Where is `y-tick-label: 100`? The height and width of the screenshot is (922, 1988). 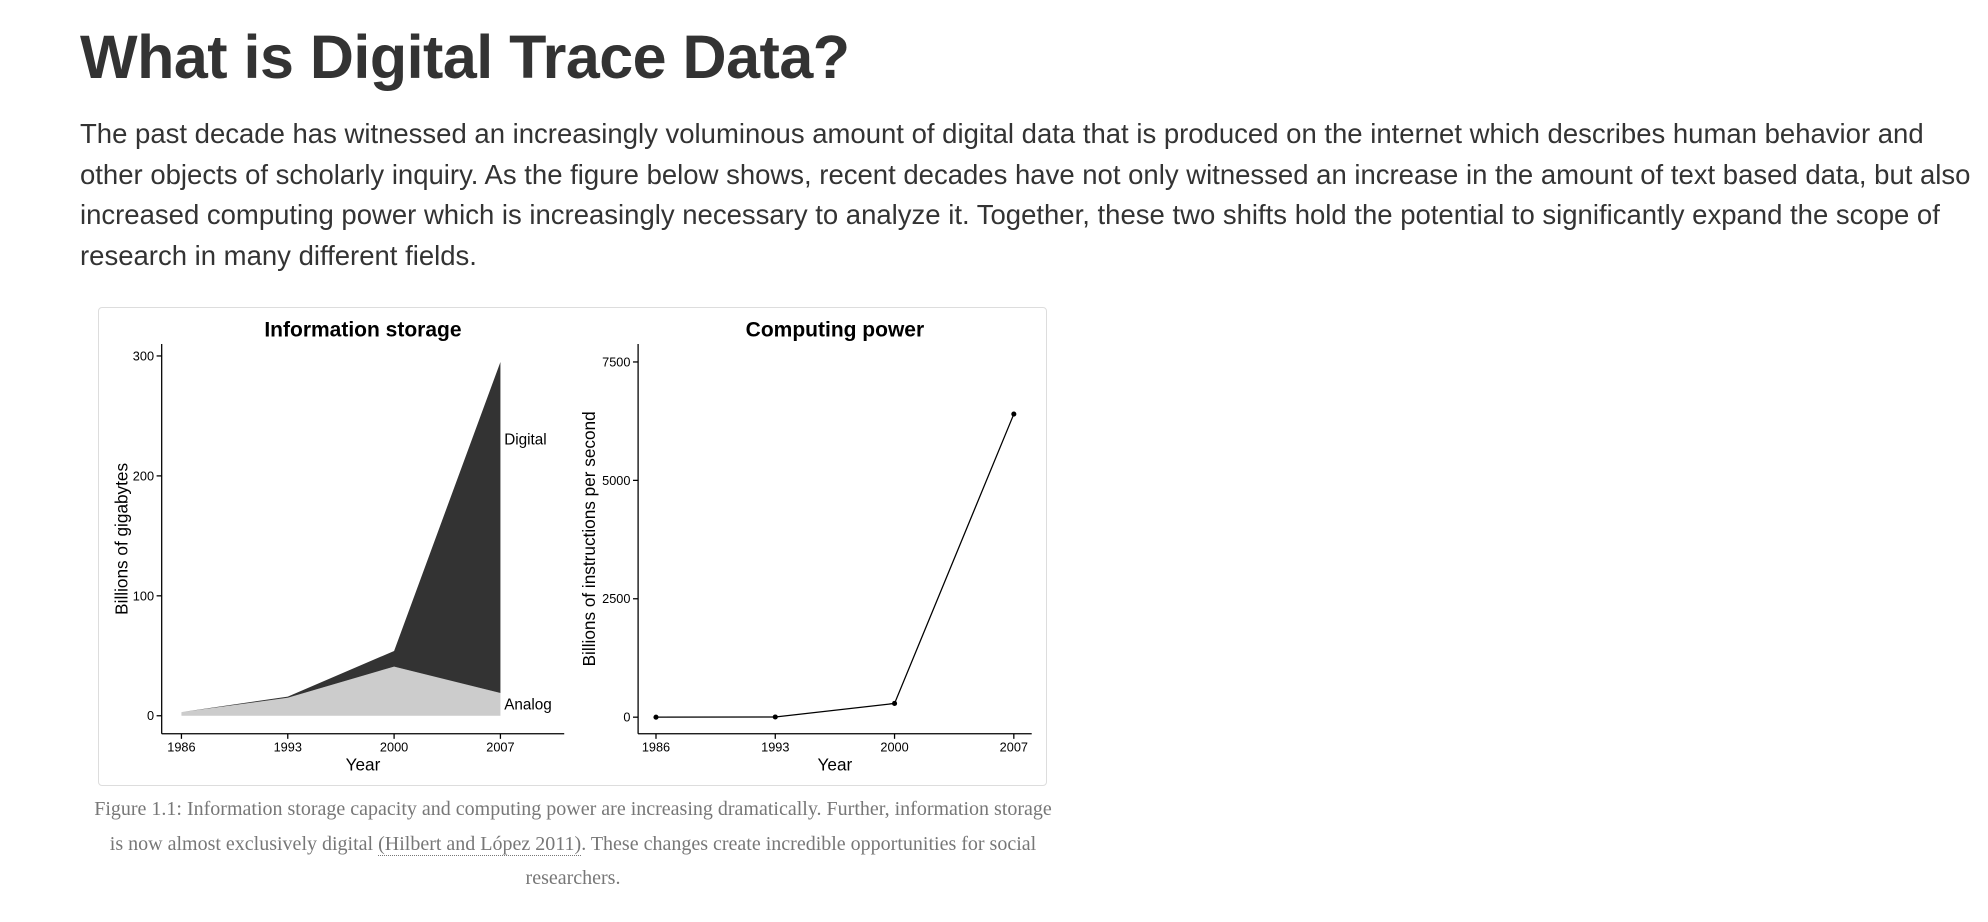
y-tick-label: 100 is located at coordinates (143, 595).